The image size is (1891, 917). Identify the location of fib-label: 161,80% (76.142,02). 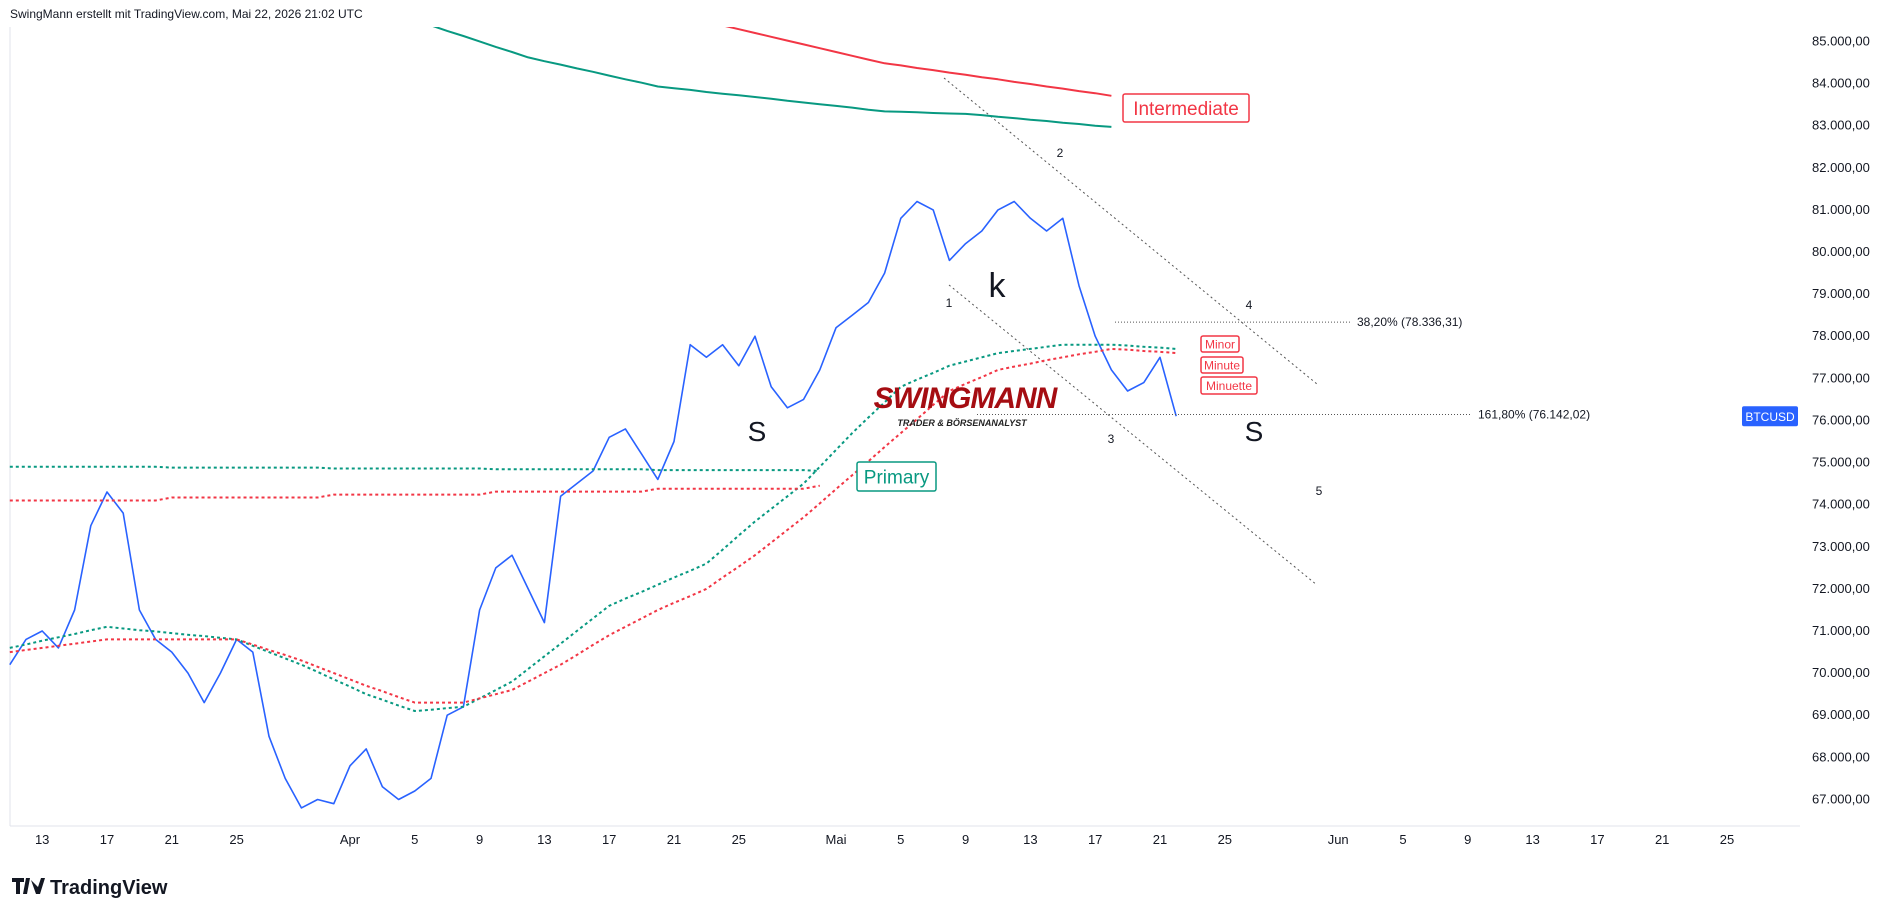
(1534, 414).